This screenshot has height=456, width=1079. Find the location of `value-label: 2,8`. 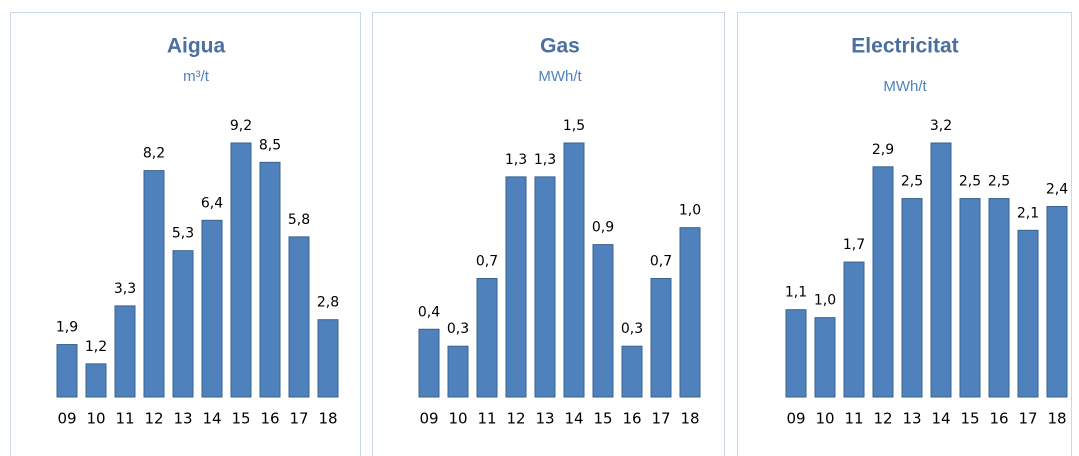

value-label: 2,8 is located at coordinates (328, 303).